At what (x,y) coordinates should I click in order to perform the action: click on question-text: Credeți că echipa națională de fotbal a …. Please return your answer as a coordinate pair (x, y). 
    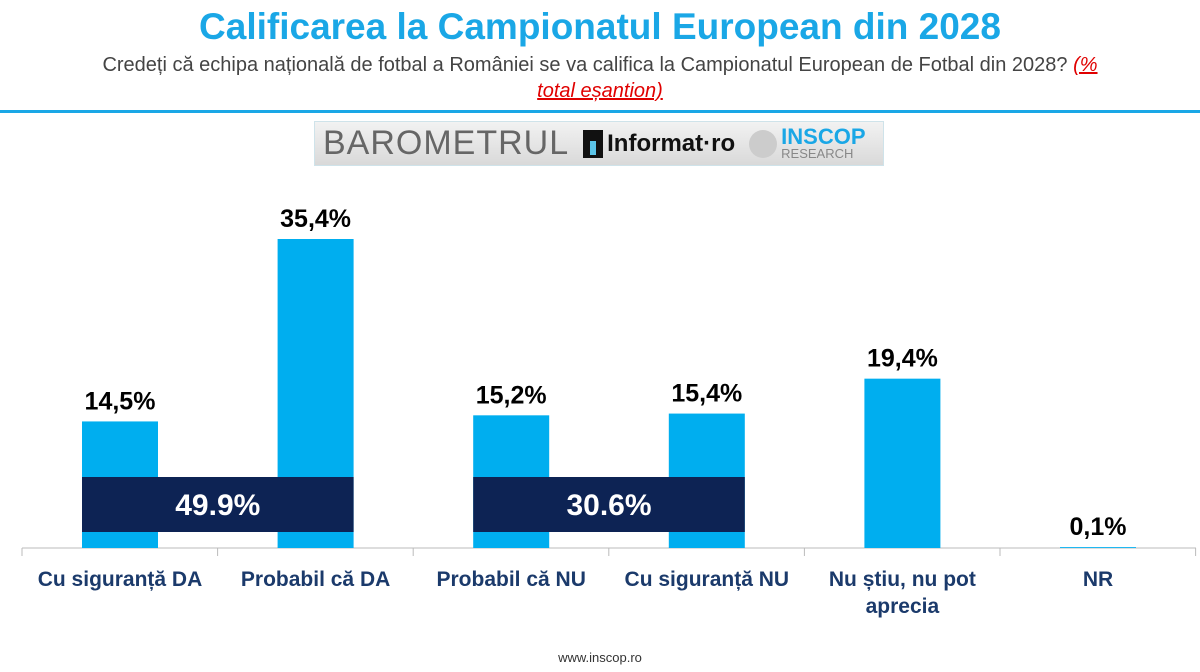
    Looking at the image, I should click on (585, 65).